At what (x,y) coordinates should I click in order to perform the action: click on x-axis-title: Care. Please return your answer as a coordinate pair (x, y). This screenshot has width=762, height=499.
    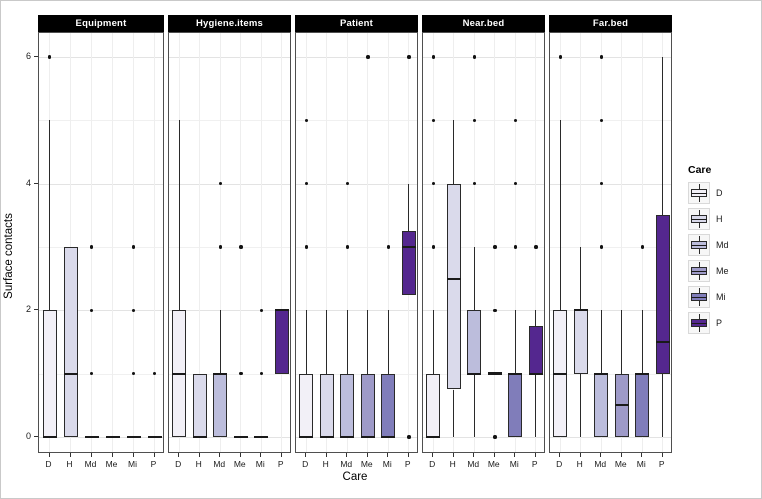
    Looking at the image, I should click on (355, 477).